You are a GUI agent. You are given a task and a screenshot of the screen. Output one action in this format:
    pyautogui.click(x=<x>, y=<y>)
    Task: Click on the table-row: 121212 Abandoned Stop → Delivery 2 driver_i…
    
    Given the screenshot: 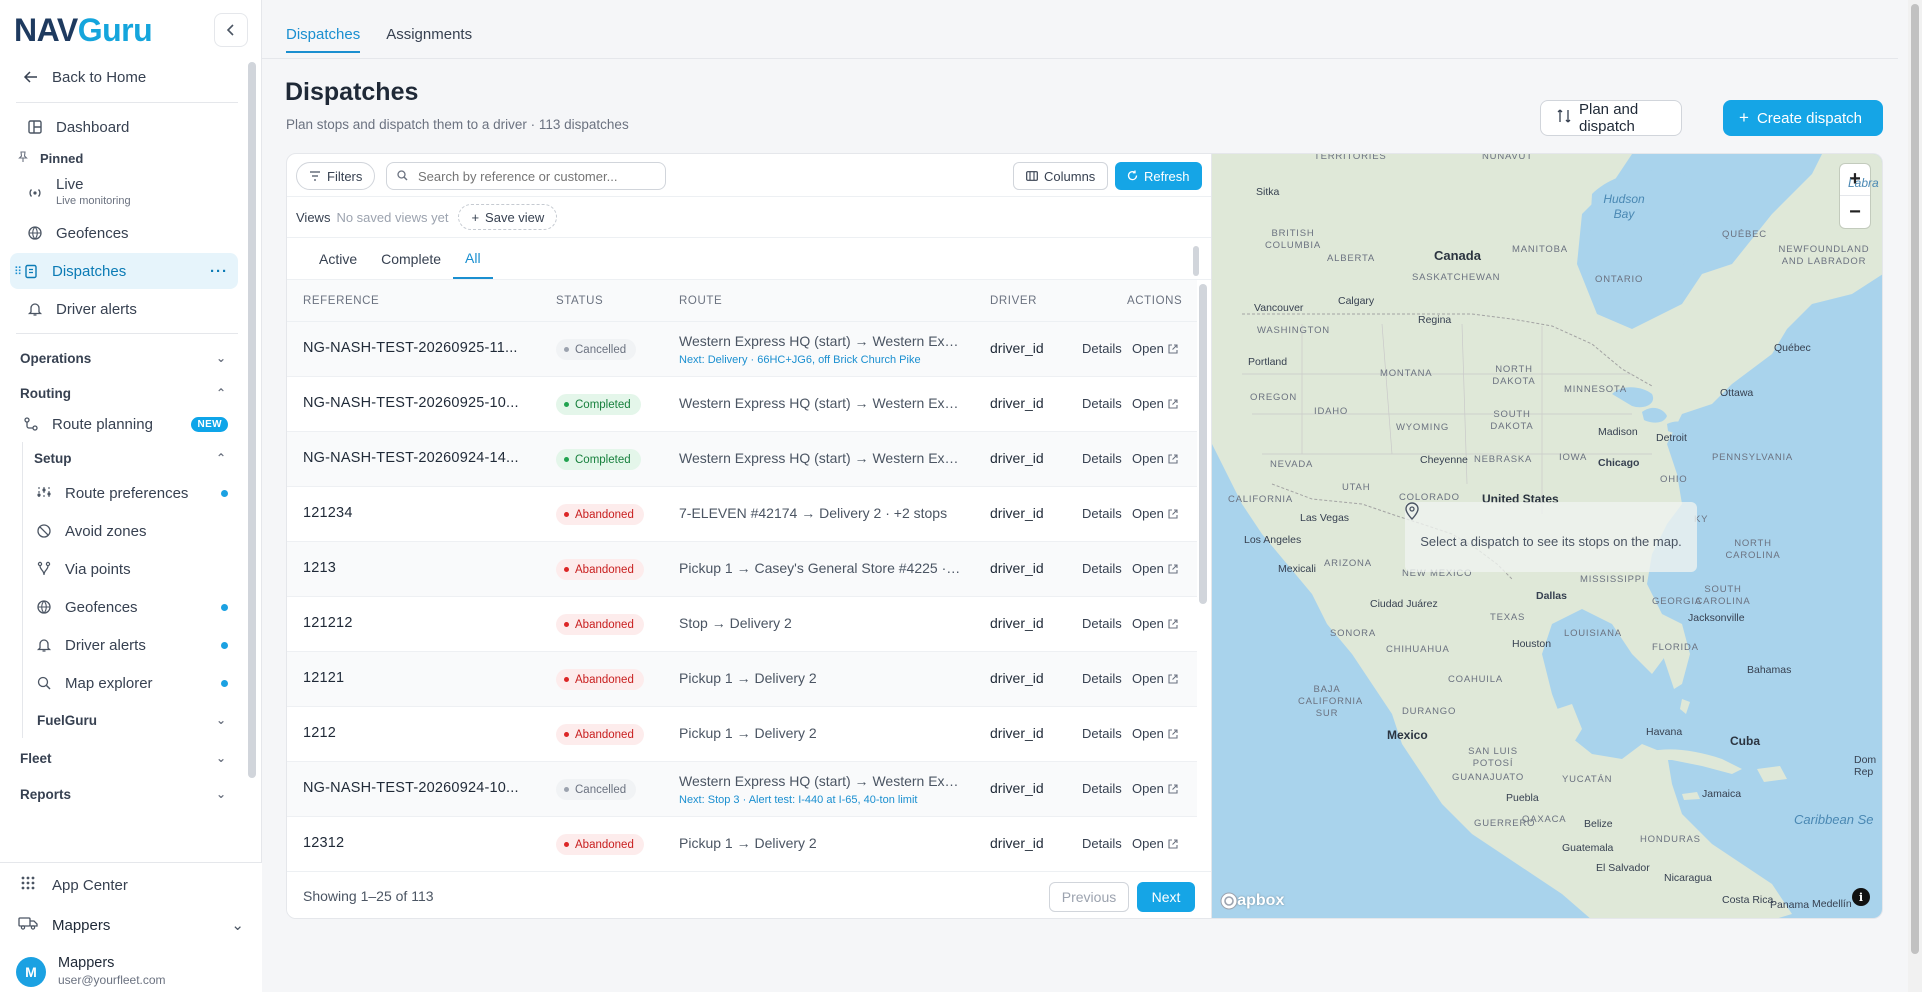 What is the action you would take?
    pyautogui.click(x=742, y=624)
    